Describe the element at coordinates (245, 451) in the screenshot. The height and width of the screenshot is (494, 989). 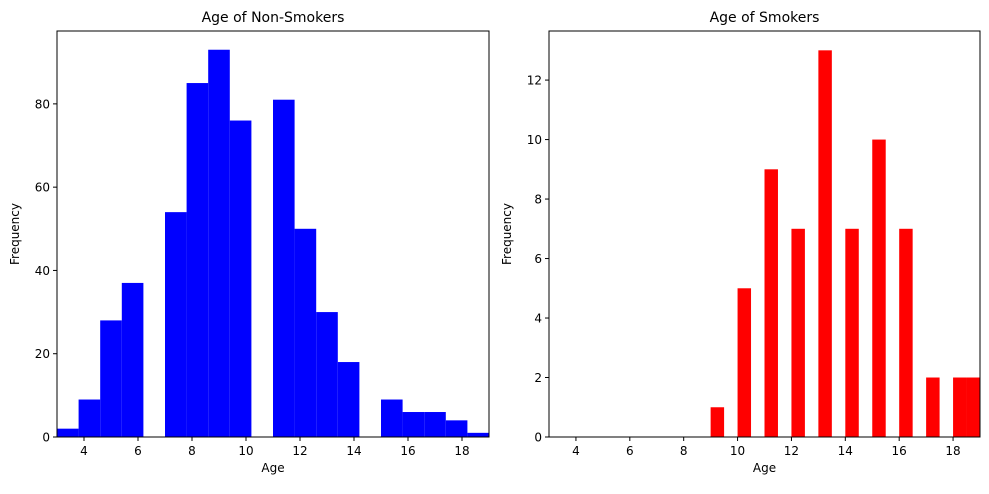
I see `nonsmokers-x-tick-label: 10` at that location.